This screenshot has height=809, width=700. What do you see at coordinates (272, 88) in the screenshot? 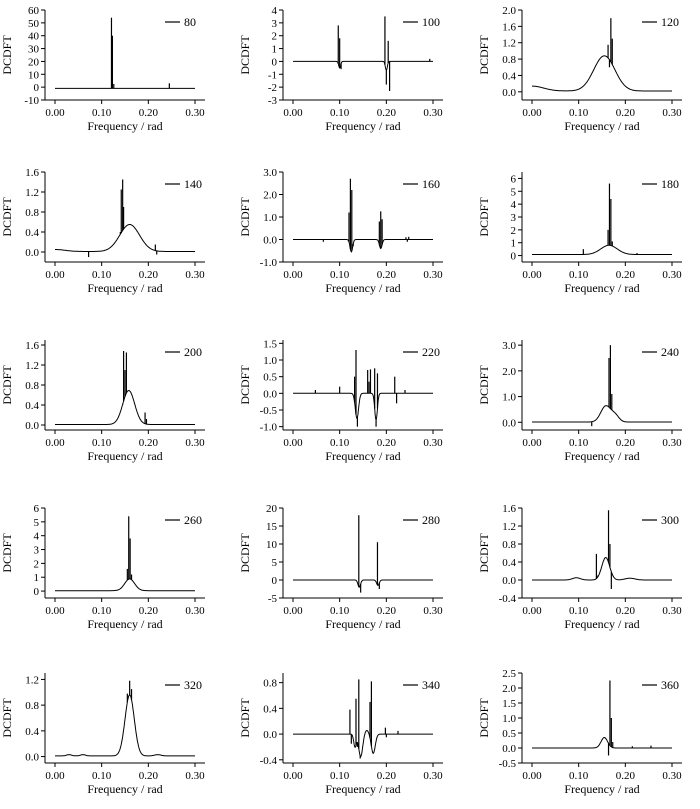
I see `y-tick-label: -2` at bounding box center [272, 88].